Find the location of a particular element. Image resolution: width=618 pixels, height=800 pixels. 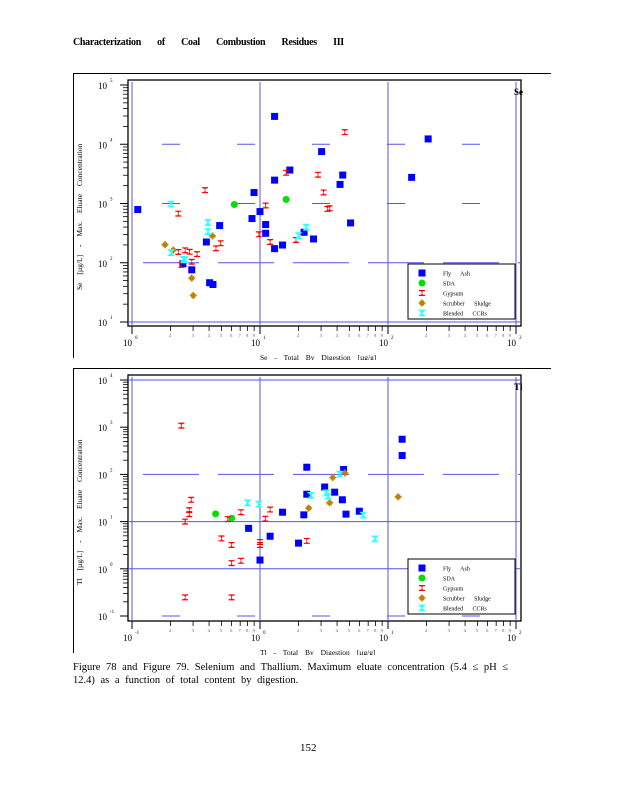

y-tick-label-exponent: 1 is located at coordinates (111, 518).